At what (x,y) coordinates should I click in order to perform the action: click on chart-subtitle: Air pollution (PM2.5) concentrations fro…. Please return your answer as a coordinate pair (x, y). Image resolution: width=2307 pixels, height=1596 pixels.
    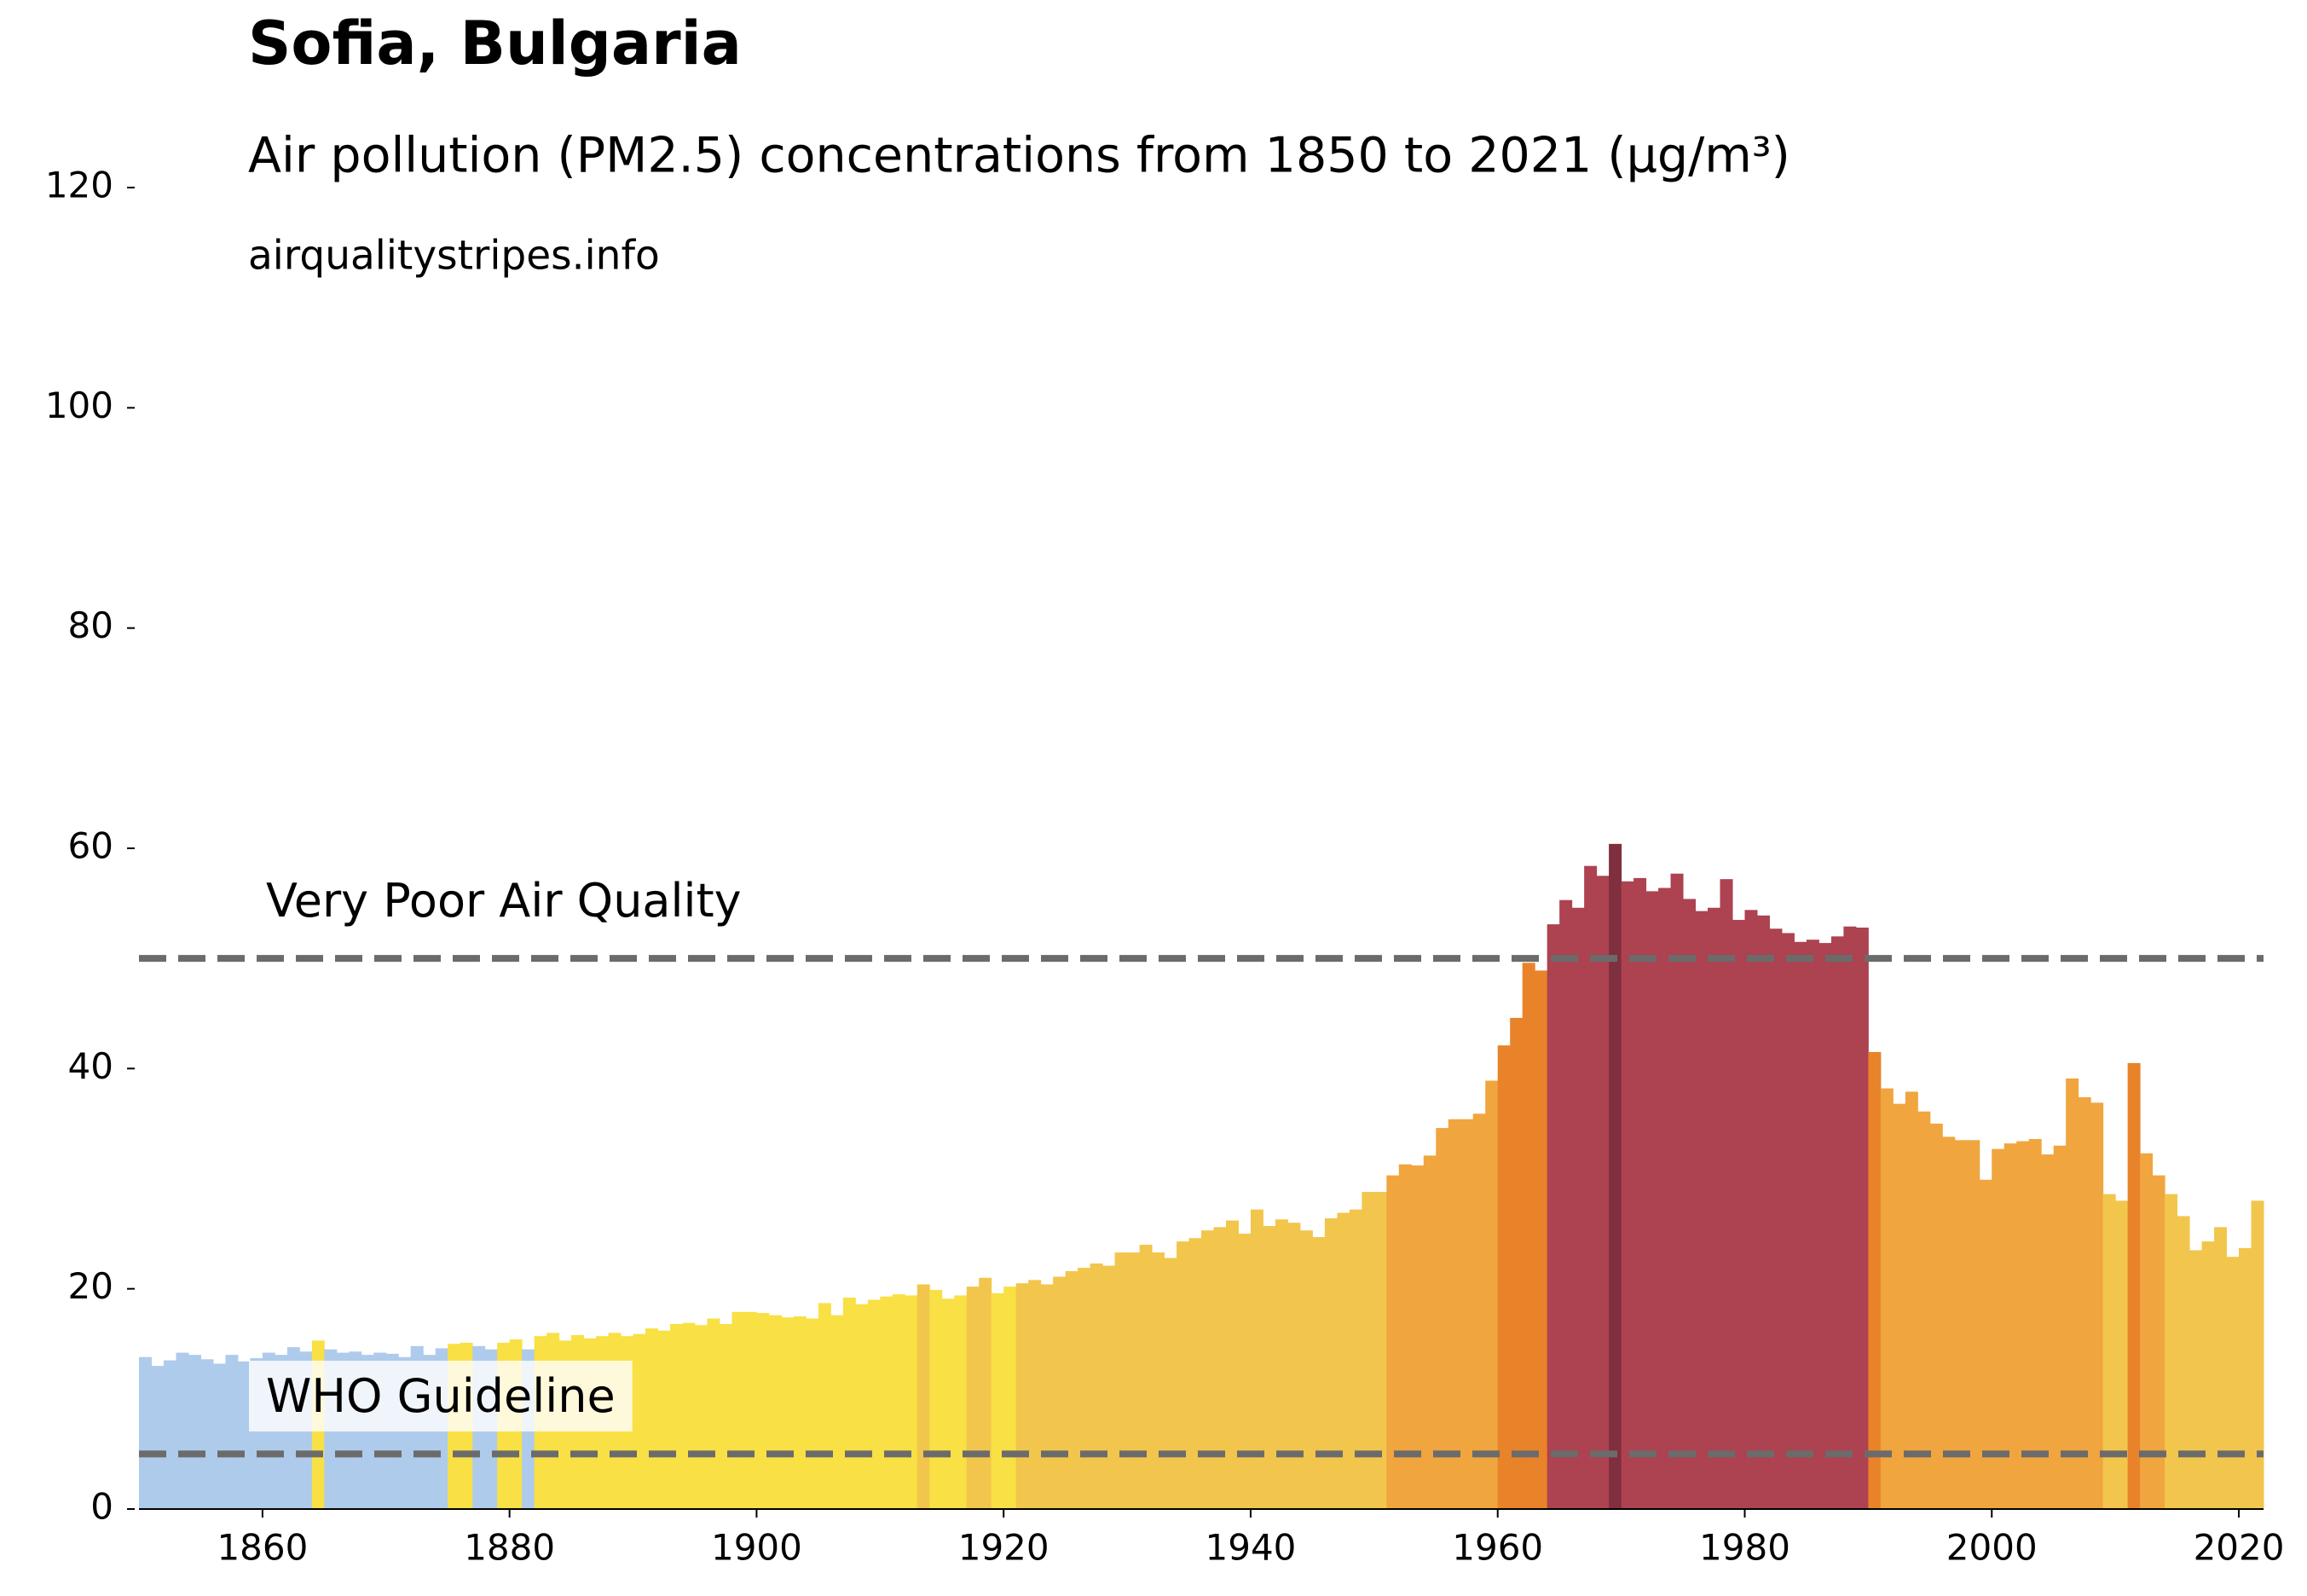
    Looking at the image, I should click on (1019, 156).